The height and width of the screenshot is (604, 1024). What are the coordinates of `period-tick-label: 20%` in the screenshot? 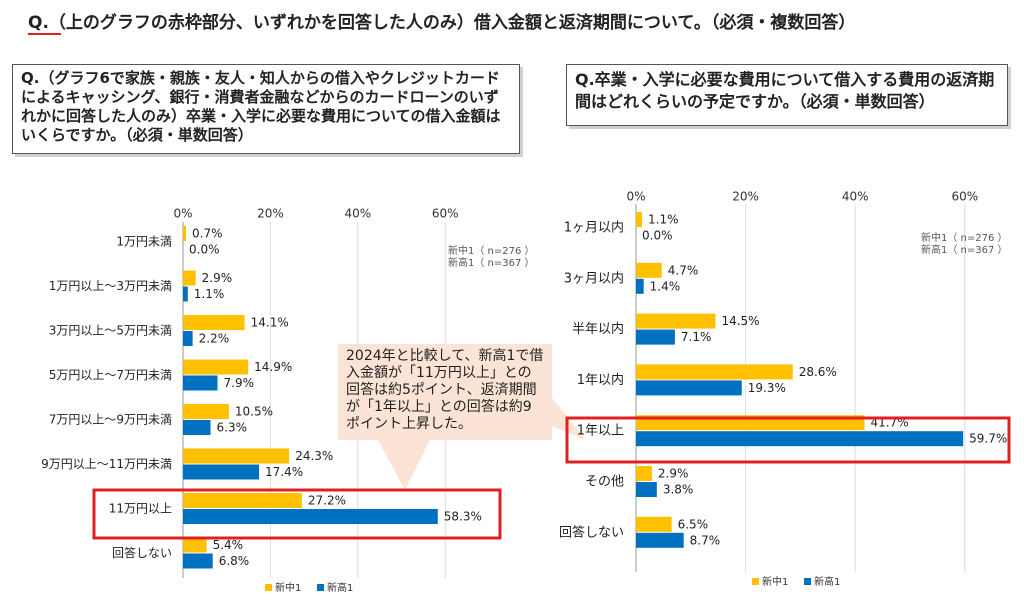 It's located at (745, 197).